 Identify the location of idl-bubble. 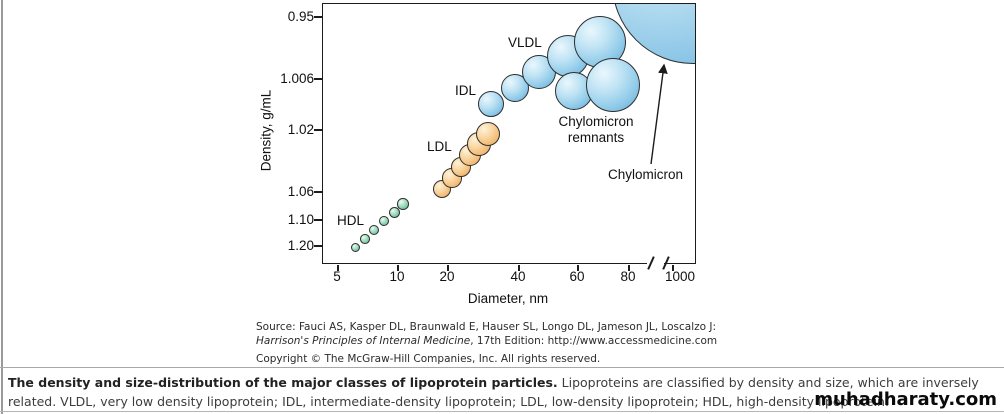
(491, 104).